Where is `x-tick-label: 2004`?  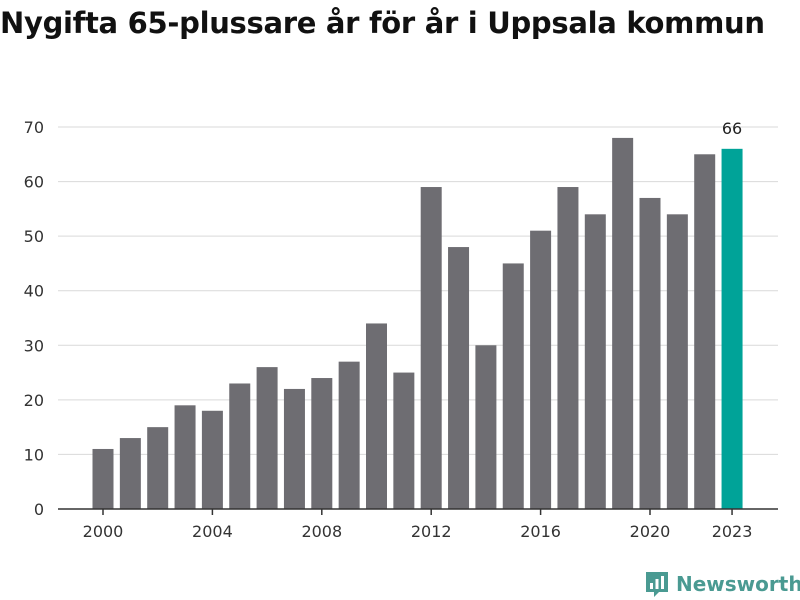
x-tick-label: 2004 is located at coordinates (212, 531).